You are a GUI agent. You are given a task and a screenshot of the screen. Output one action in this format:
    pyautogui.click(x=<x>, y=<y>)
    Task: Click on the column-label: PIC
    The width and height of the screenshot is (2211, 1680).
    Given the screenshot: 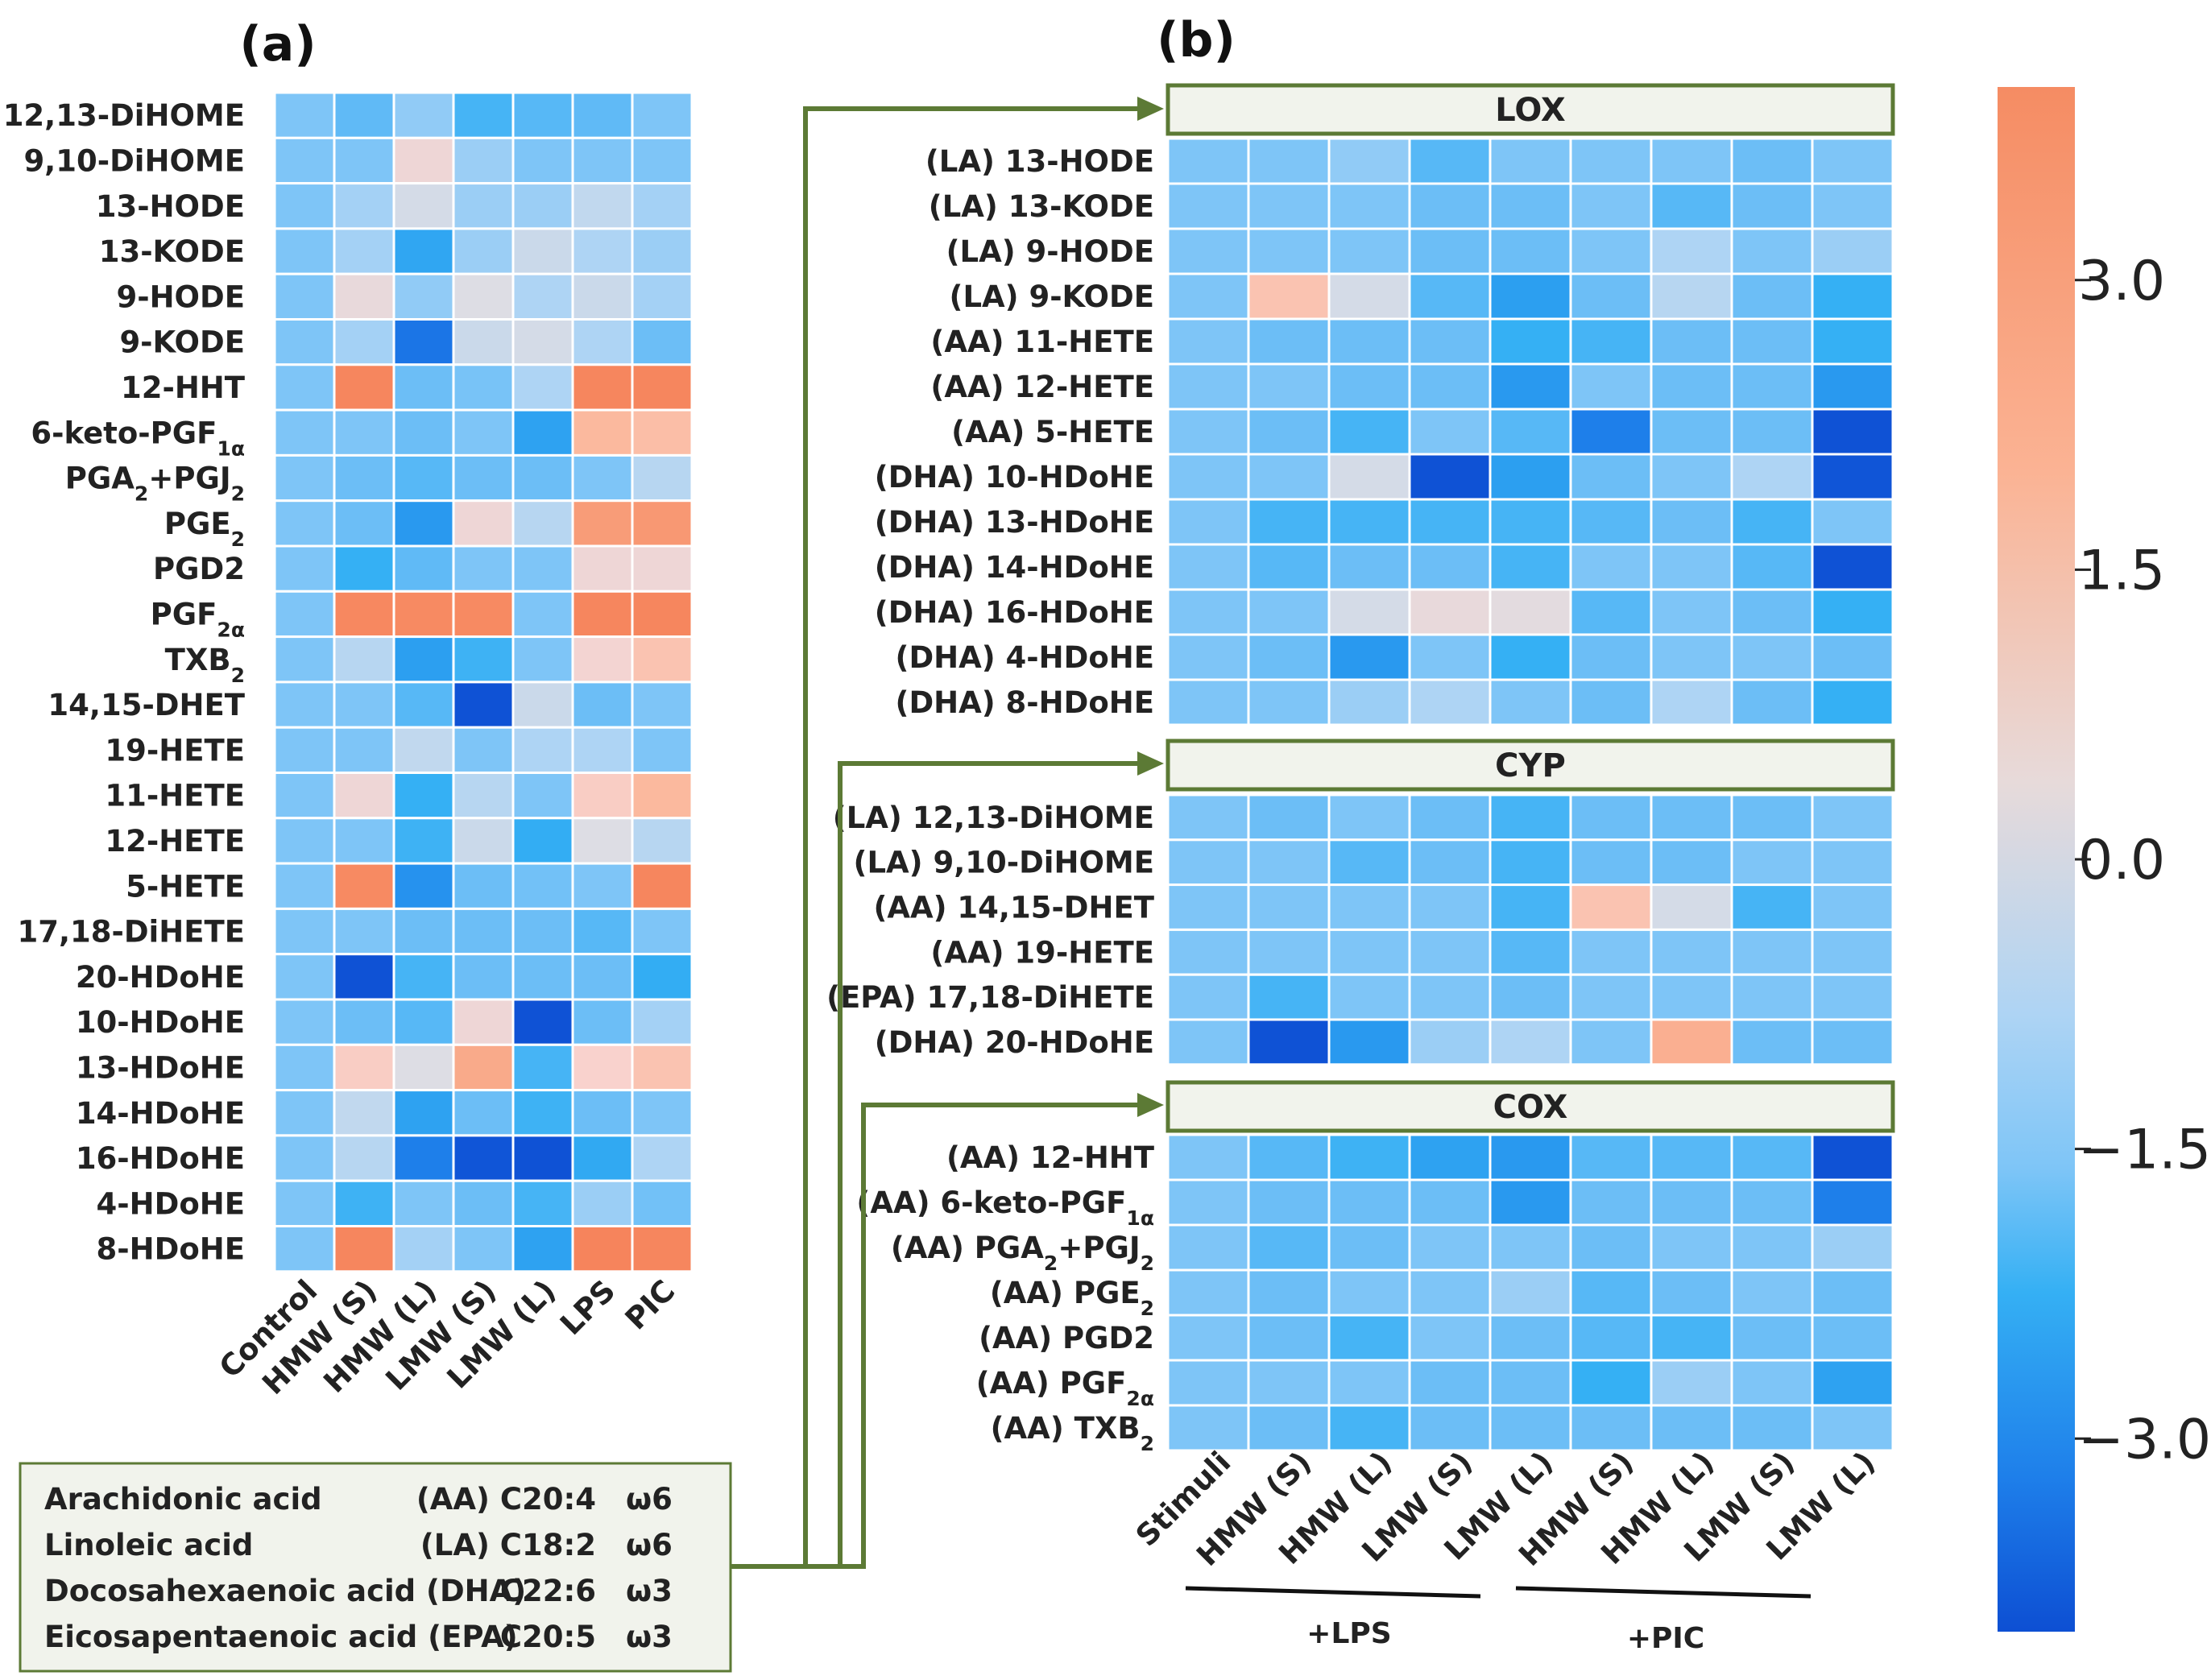 What is the action you would take?
    pyautogui.click(x=650, y=1305)
    